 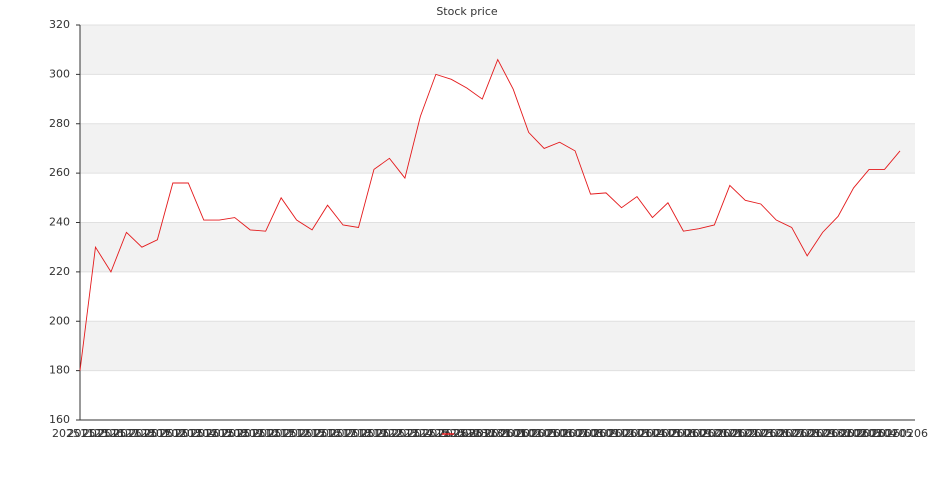 What do you see at coordinates (59, 320) in the screenshot?
I see `y-tick-label: 200` at bounding box center [59, 320].